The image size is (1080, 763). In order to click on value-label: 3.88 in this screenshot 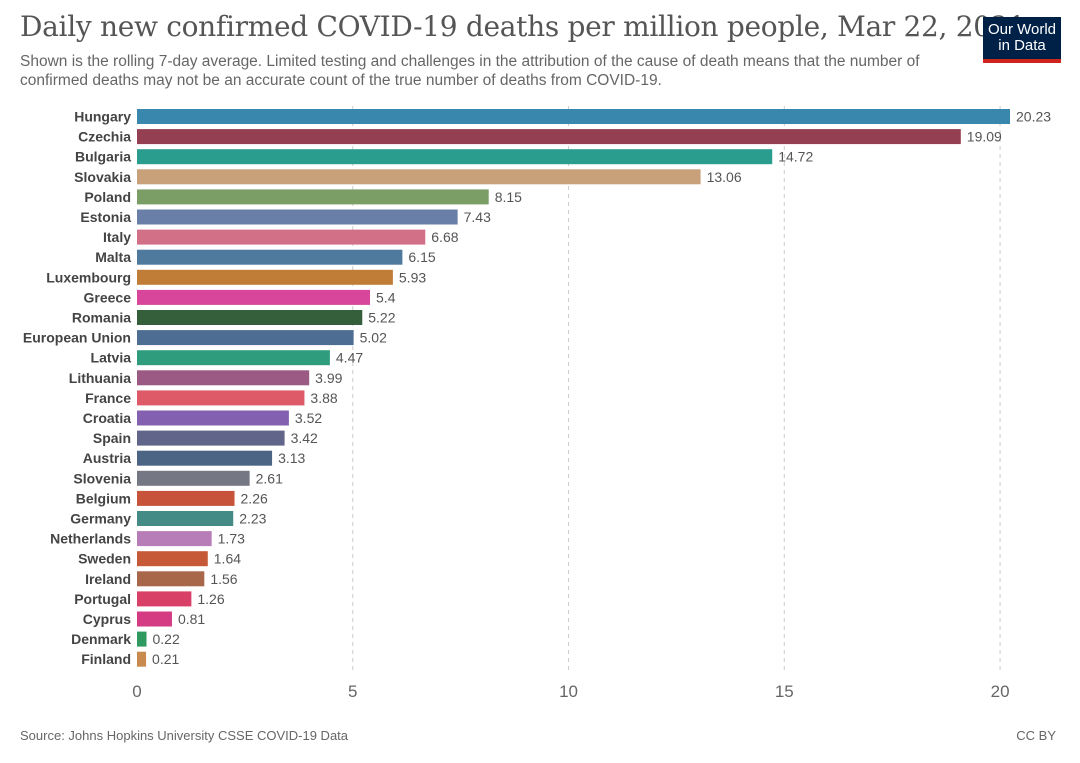, I will do `click(323, 398)`.